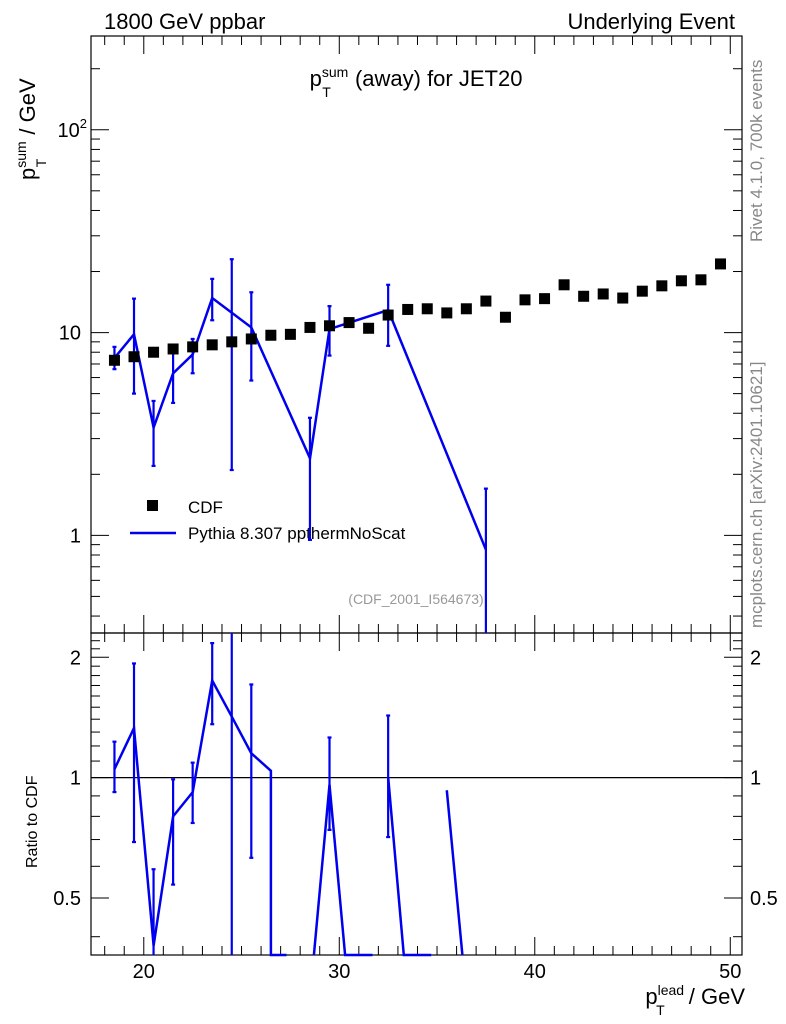 Image resolution: width=786 pixels, height=1024 pixels. Describe the element at coordinates (70, 334) in the screenshot. I see `y-tick-label-main: 10` at that location.